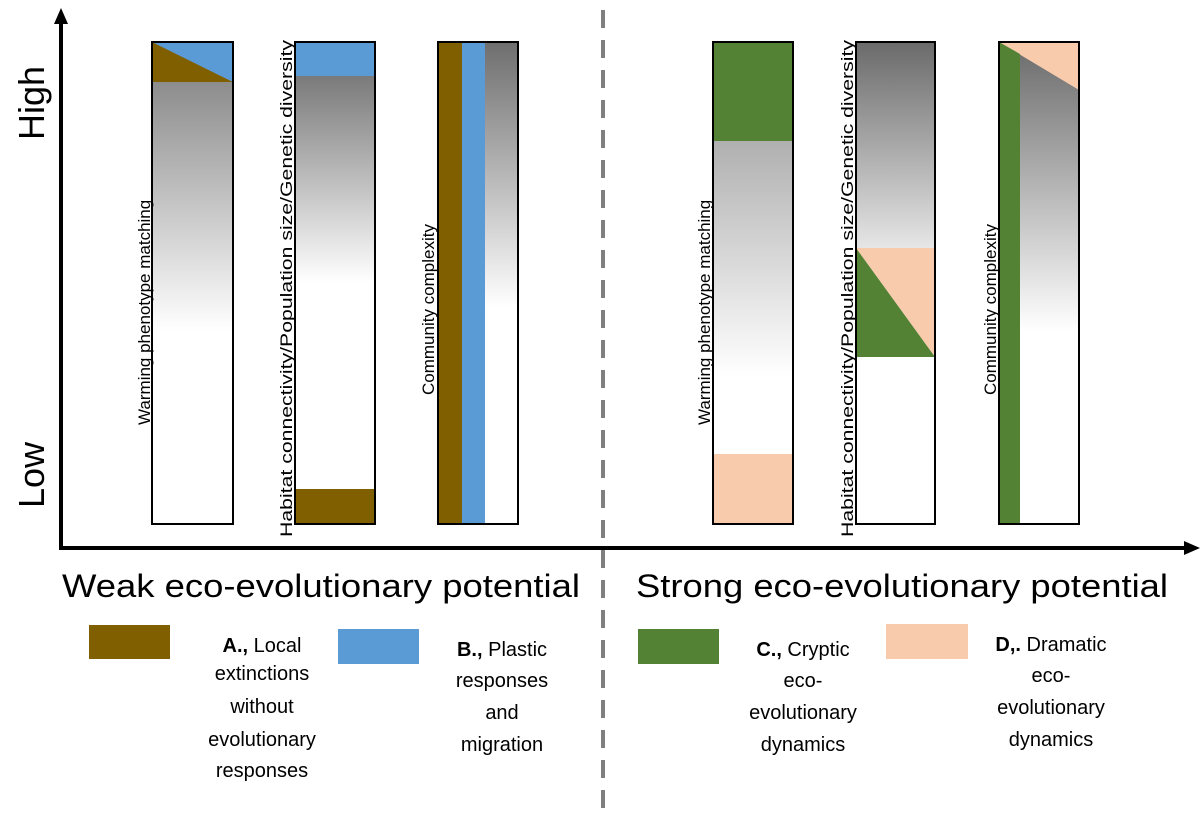  Describe the element at coordinates (428, 309) in the screenshot. I see `weak-community-label: Community complexity` at that location.